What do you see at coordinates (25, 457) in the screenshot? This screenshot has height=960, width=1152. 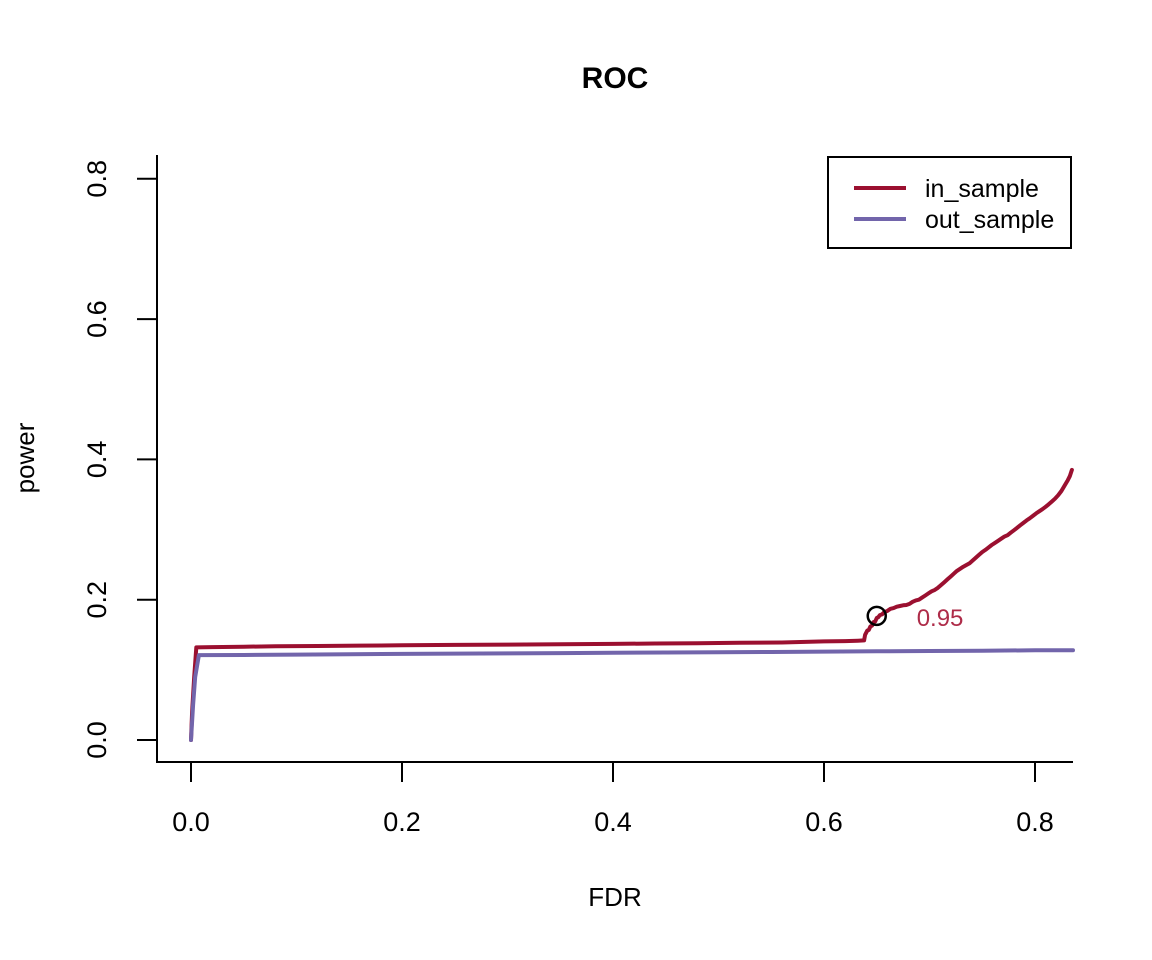 I see `y-axis-label: power` at bounding box center [25, 457].